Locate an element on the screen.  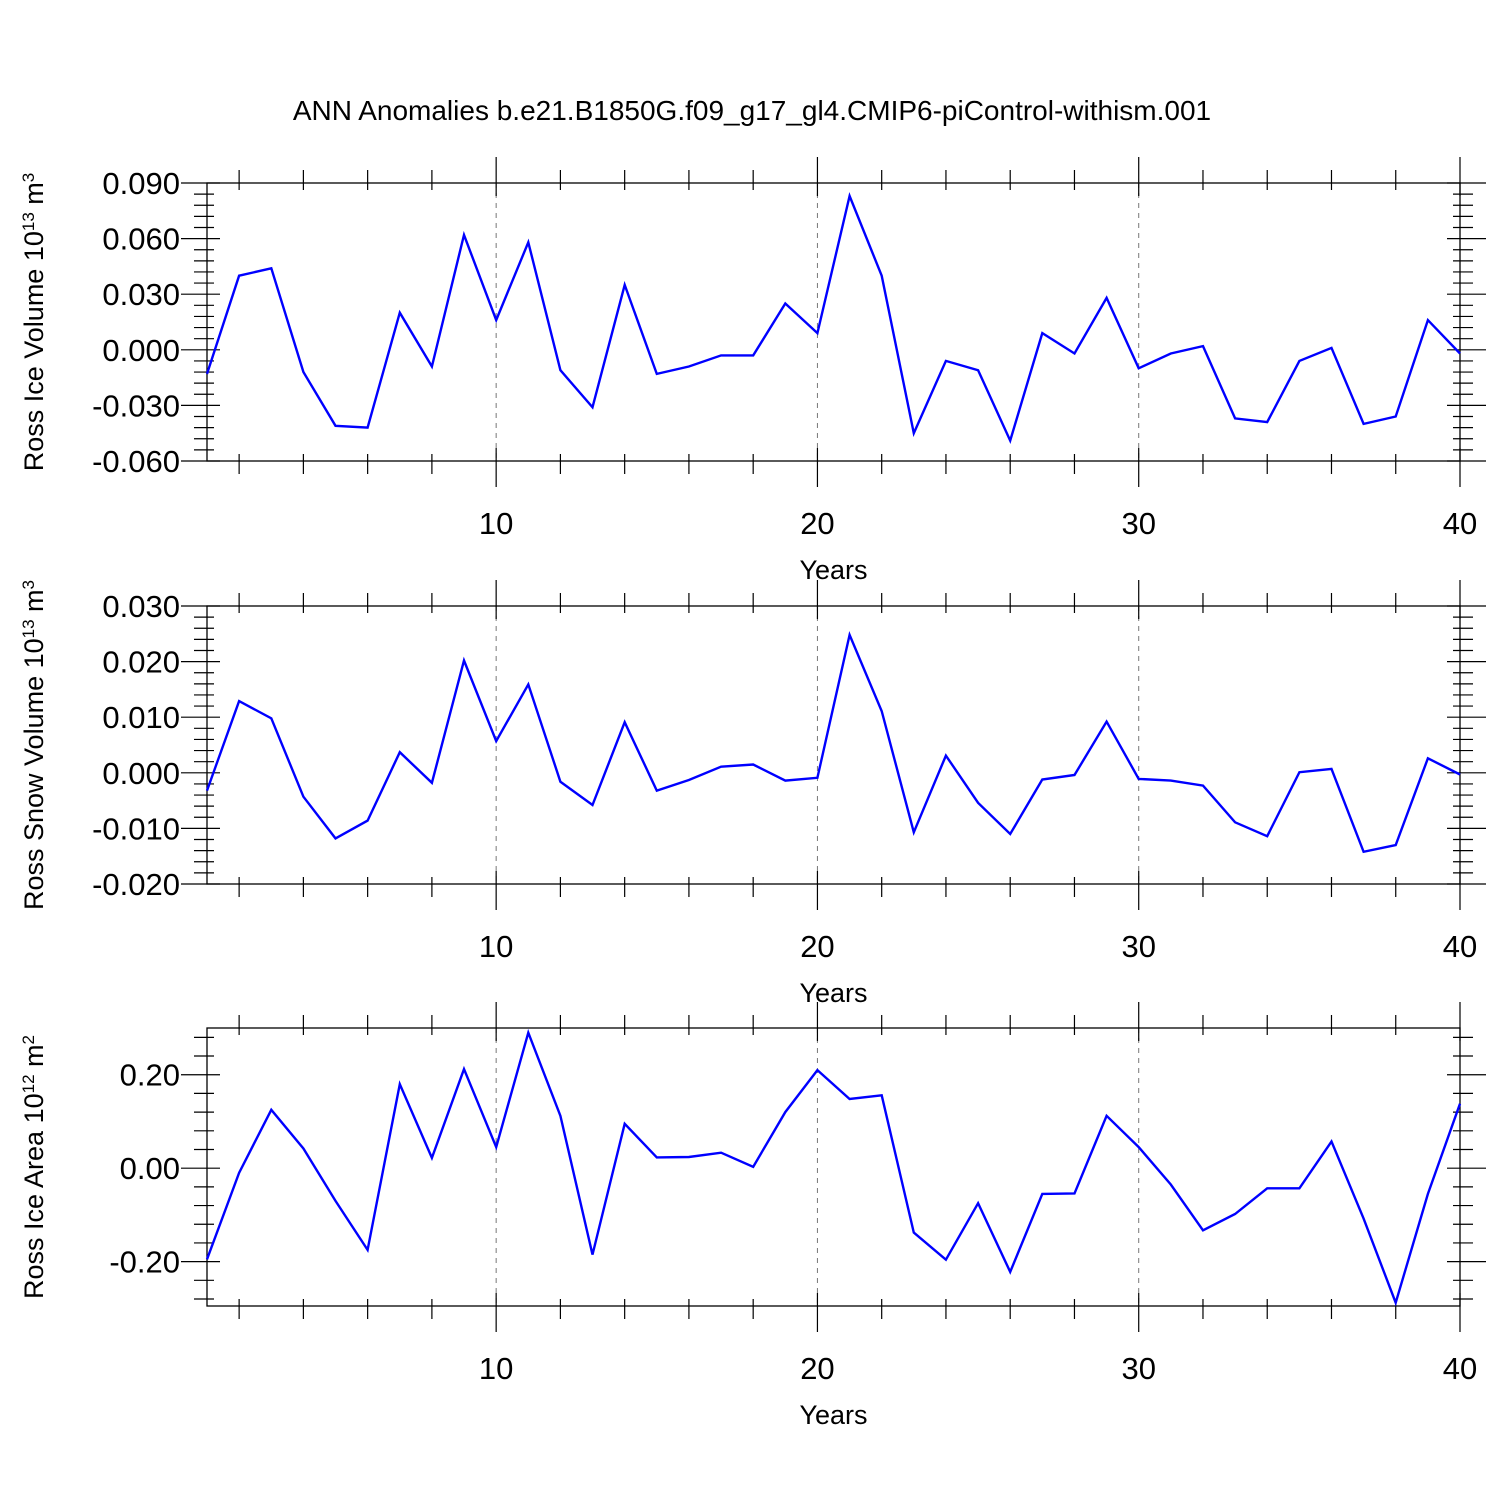
y-axis-label-ylabel: Ross Ice Area 10 is located at coordinates (34, 1196).